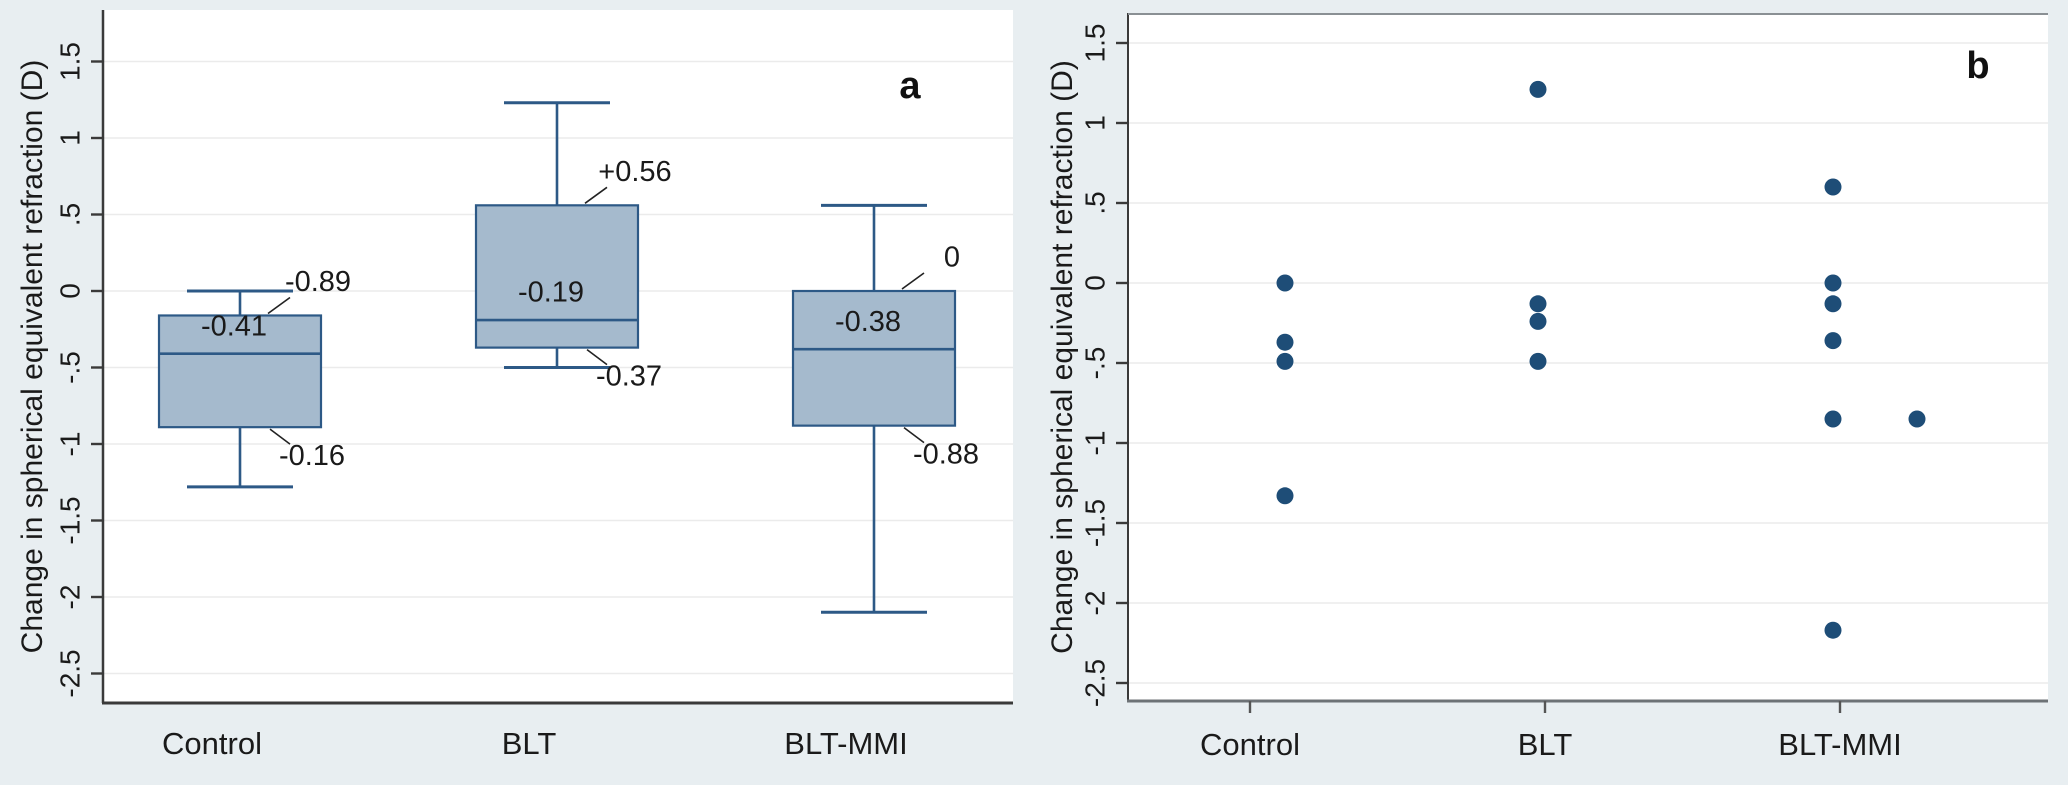 Image resolution: width=2068 pixels, height=785 pixels. Describe the element at coordinates (629, 376) in the screenshot. I see `lower-value-label: -0.37` at that location.